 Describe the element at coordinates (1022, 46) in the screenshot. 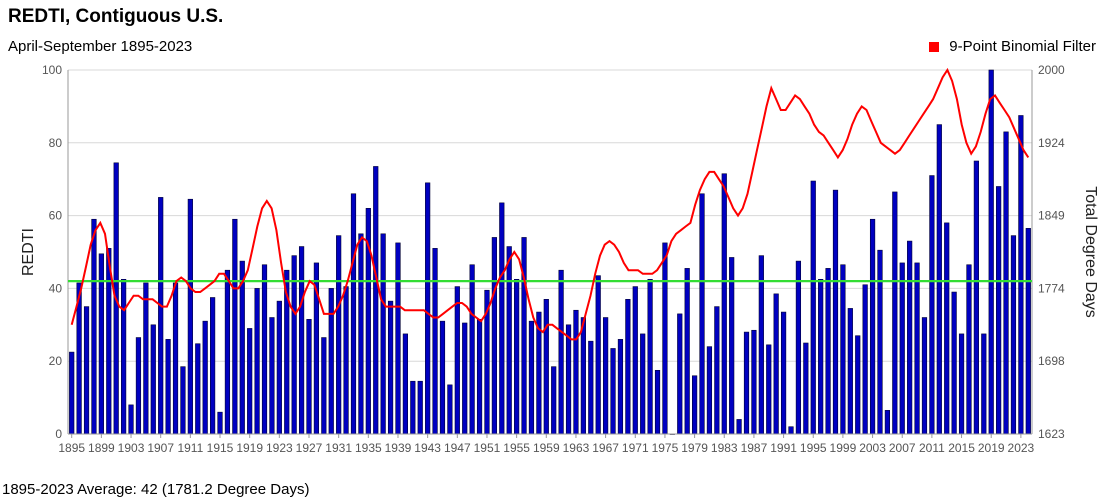

I see `legend-label: 9-Point Binomial Filter` at that location.